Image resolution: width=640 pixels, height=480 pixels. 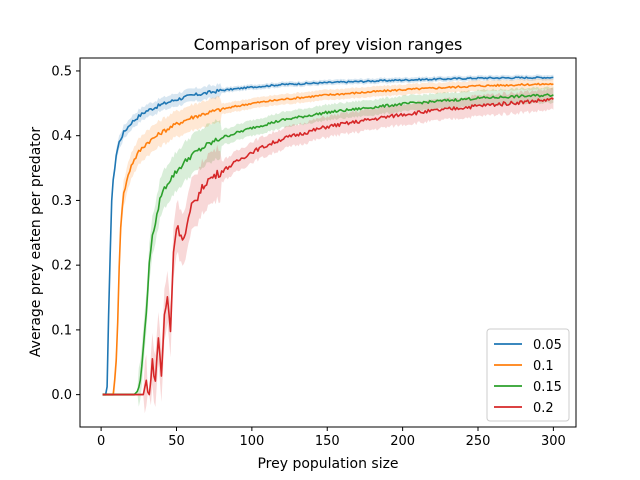 I want to click on x-axis-ticks: 0 50 100 150 200 250 300, so click(x=331, y=438).